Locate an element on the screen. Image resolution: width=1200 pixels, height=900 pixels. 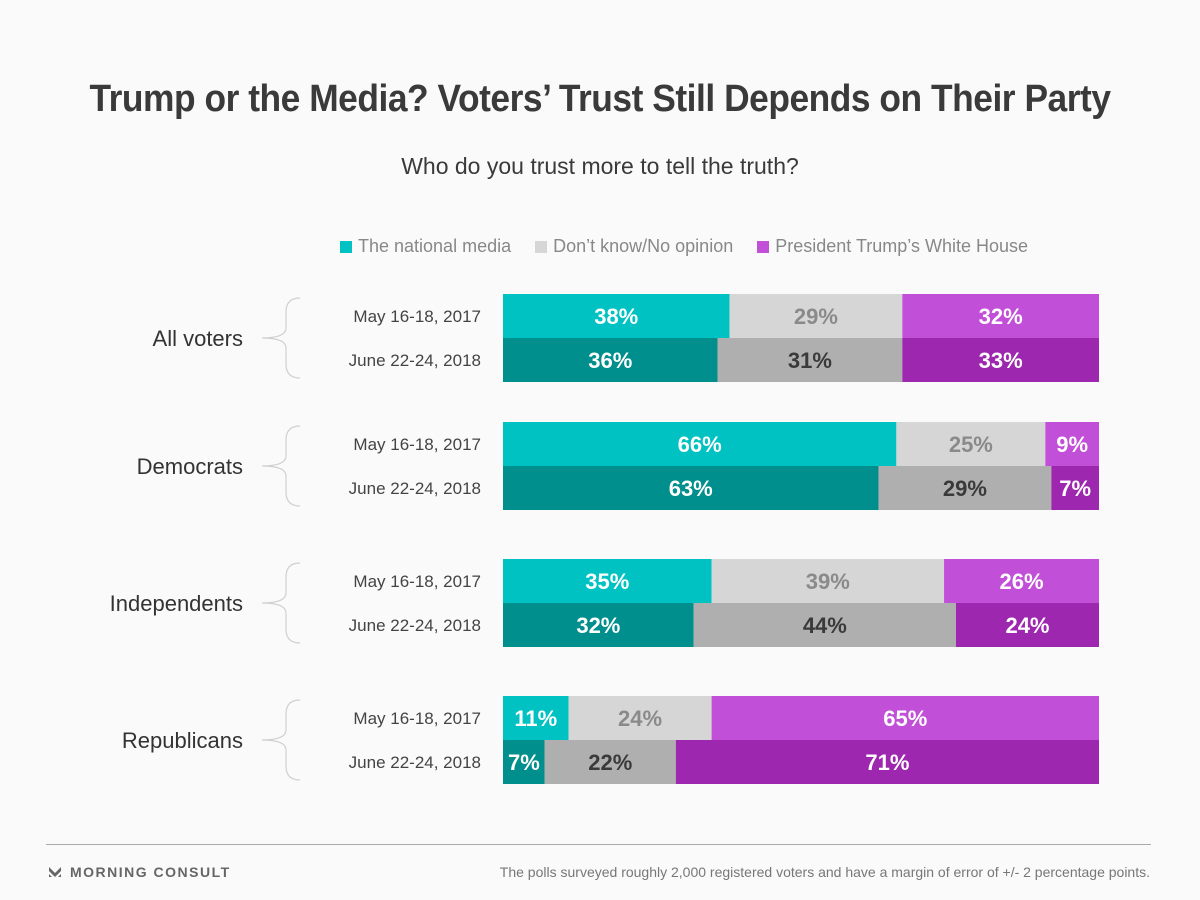
brand: MORNING CONSULT is located at coordinates (139, 872).